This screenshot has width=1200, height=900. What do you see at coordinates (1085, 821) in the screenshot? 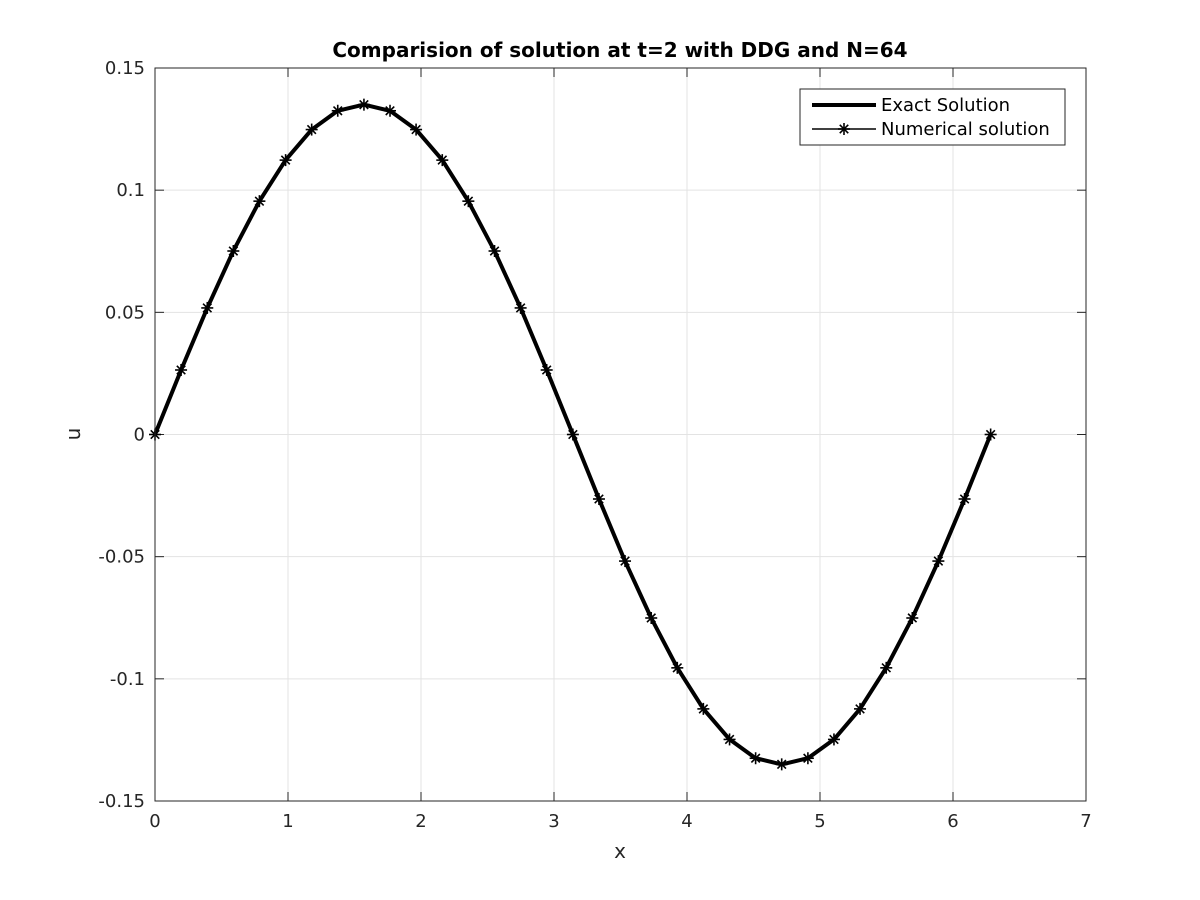
I see `x-tick-label: 7` at bounding box center [1085, 821].